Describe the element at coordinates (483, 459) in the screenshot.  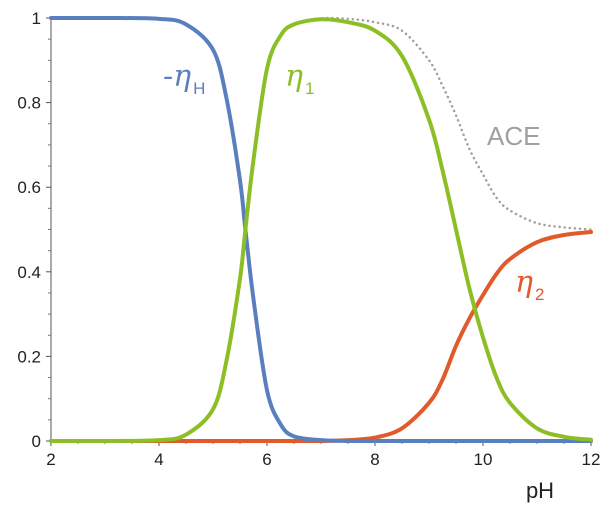
I see `x-tick-label: 10` at that location.